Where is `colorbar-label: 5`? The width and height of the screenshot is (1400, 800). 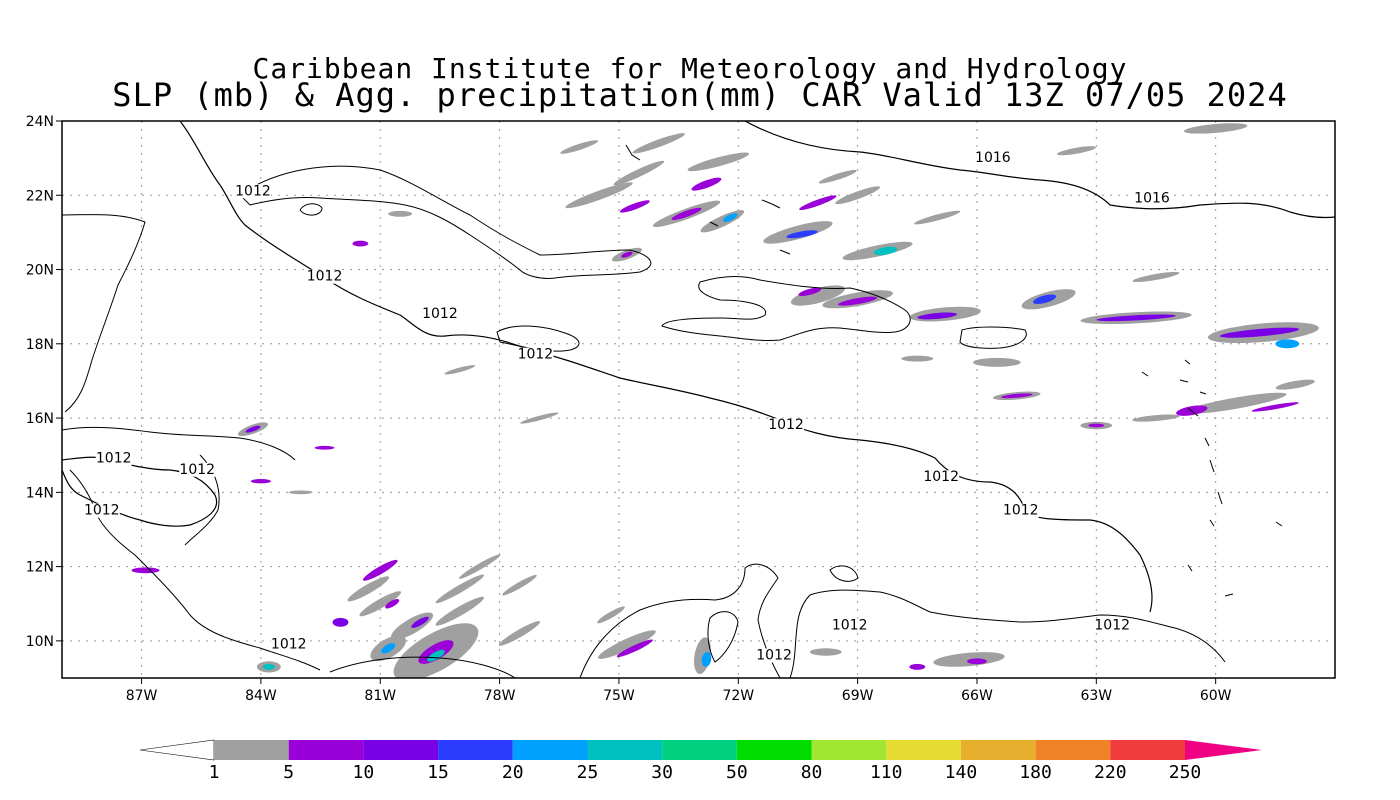
colorbar-label: 5 is located at coordinates (288, 772).